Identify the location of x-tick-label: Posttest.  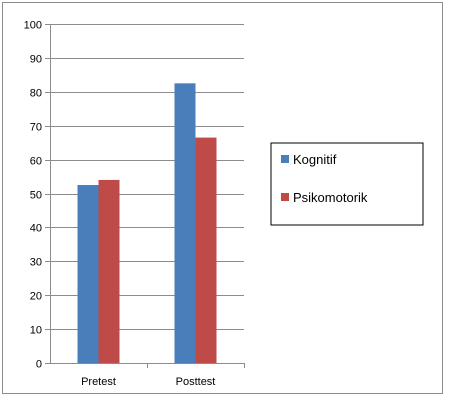
(196, 382).